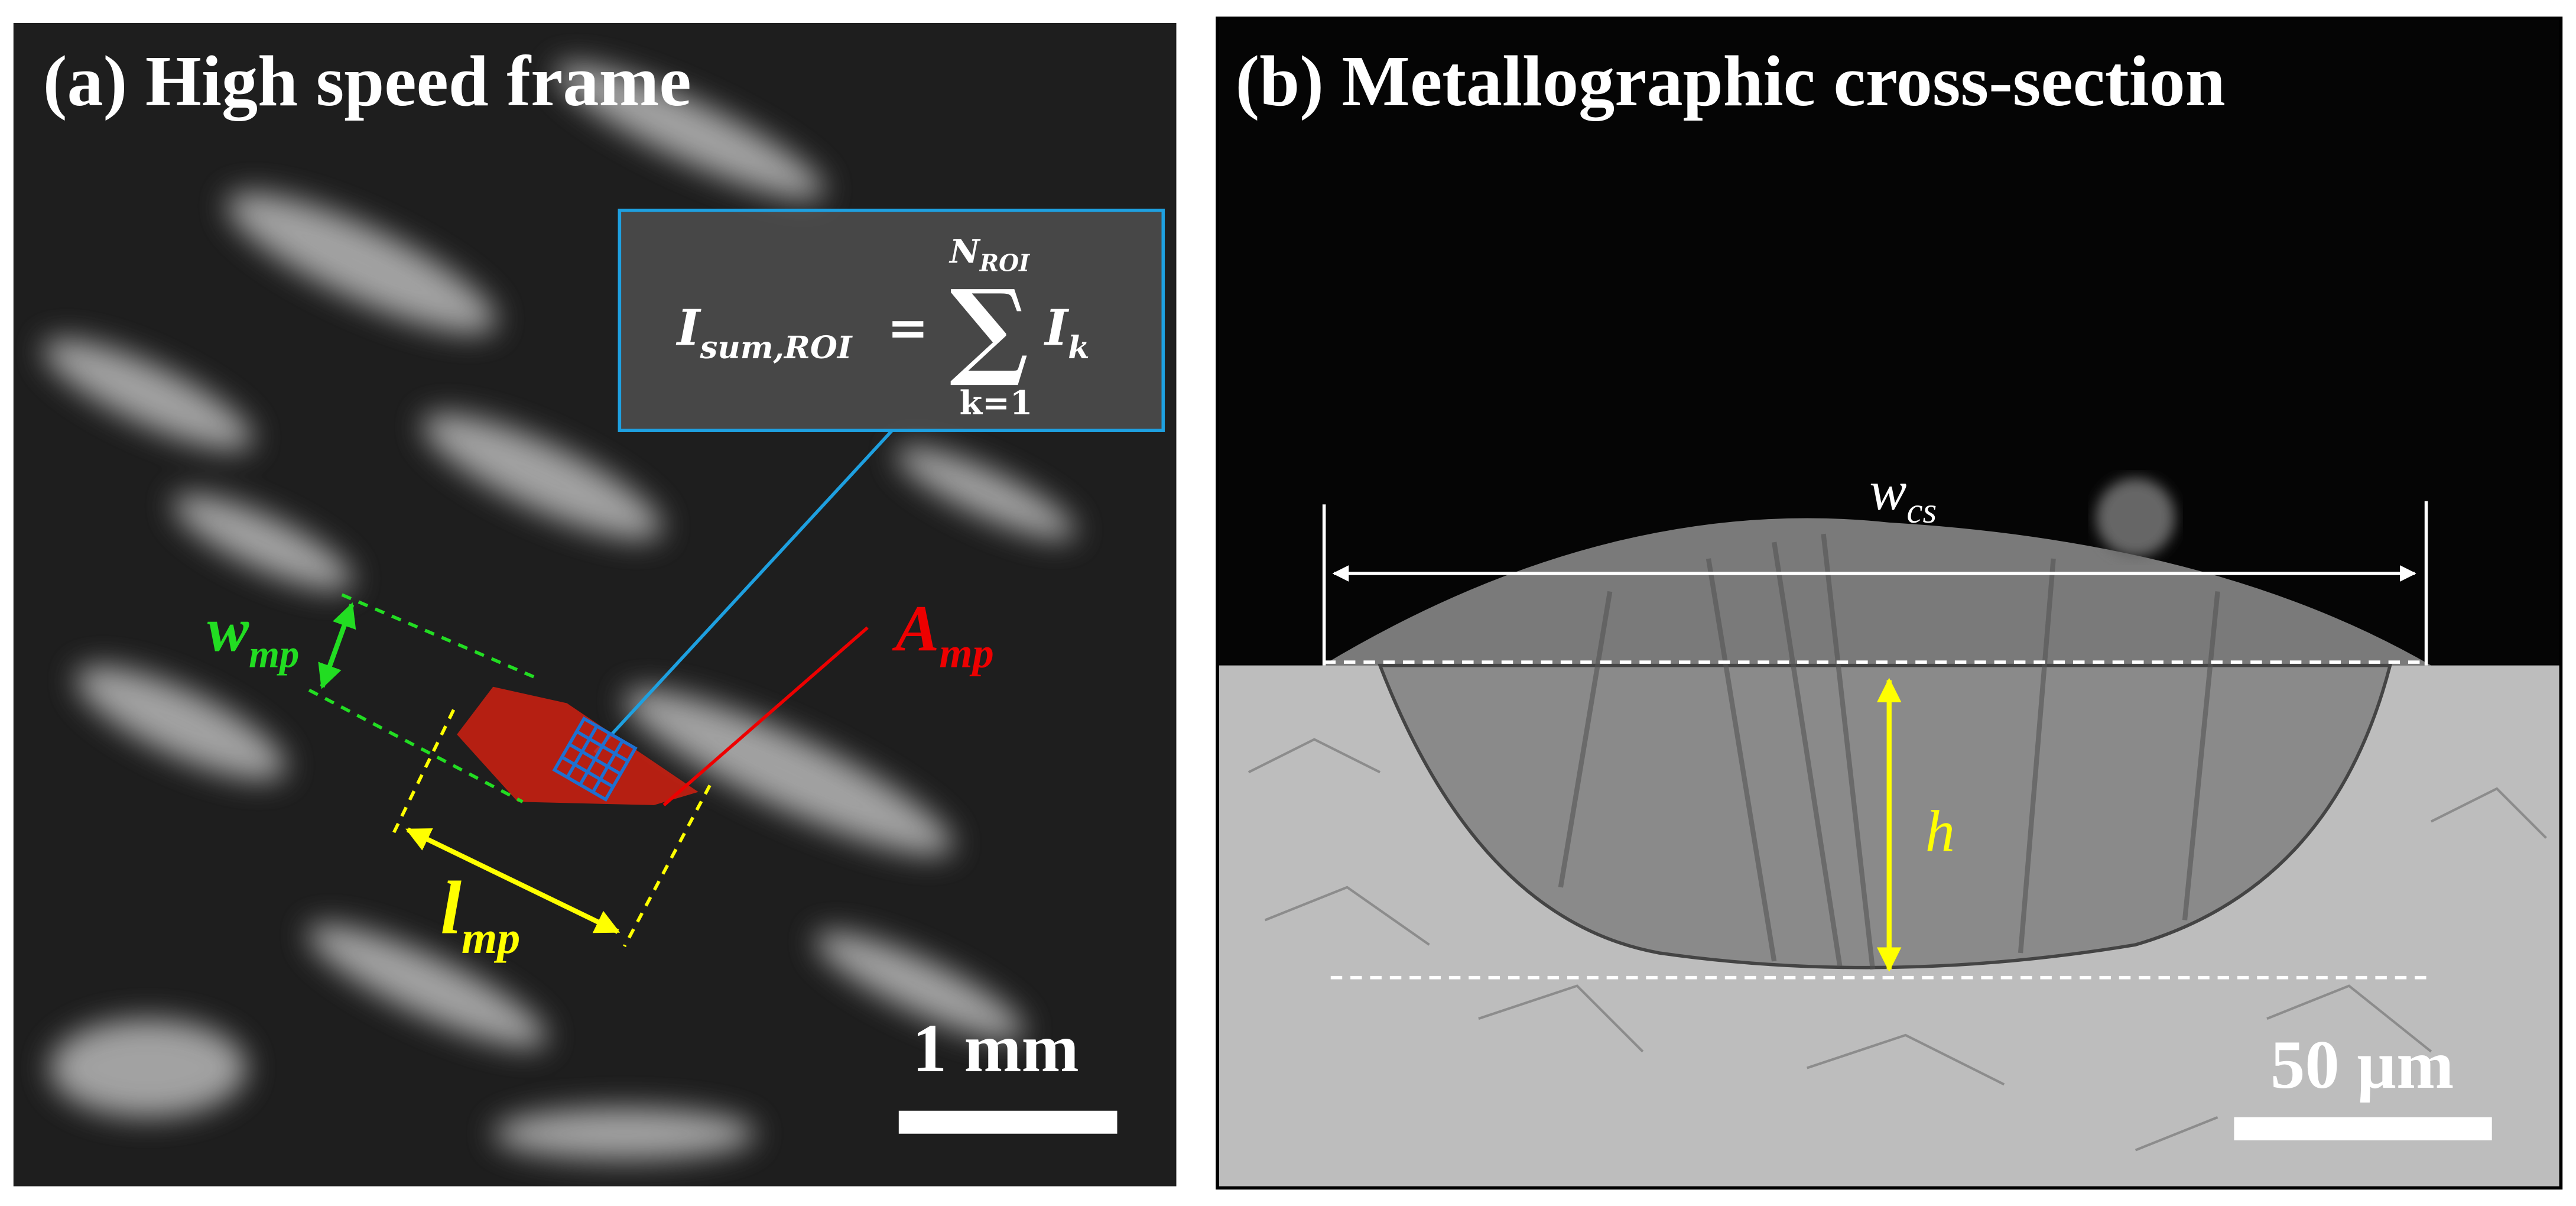  What do you see at coordinates (989, 328) in the screenshot?
I see `equation-sum: ∑` at bounding box center [989, 328].